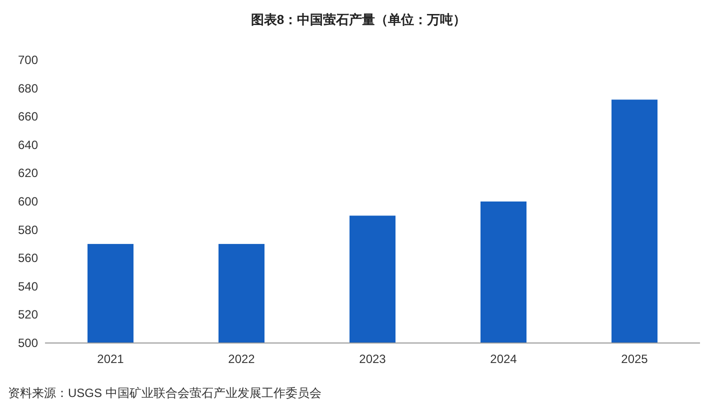  Describe the element at coordinates (28, 343) in the screenshot. I see `y-tick-label: 500` at that location.